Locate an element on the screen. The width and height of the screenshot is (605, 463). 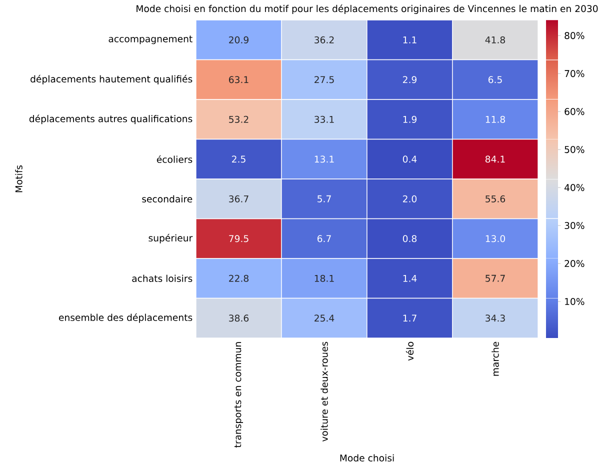
color-bar-label: 80% is located at coordinates (574, 36).